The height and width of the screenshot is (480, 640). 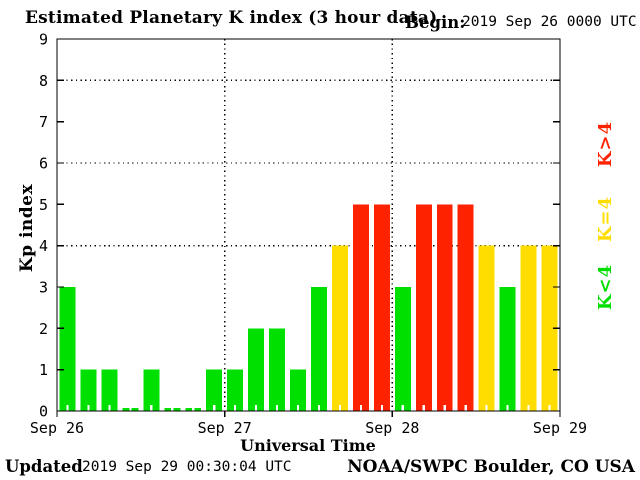 What do you see at coordinates (43, 370) in the screenshot?
I see `y-tick-label: 1` at bounding box center [43, 370].